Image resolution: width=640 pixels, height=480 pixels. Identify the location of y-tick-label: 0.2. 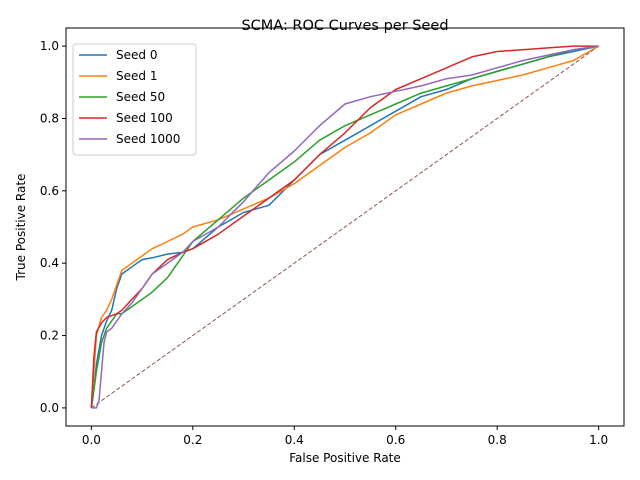
(49, 336).